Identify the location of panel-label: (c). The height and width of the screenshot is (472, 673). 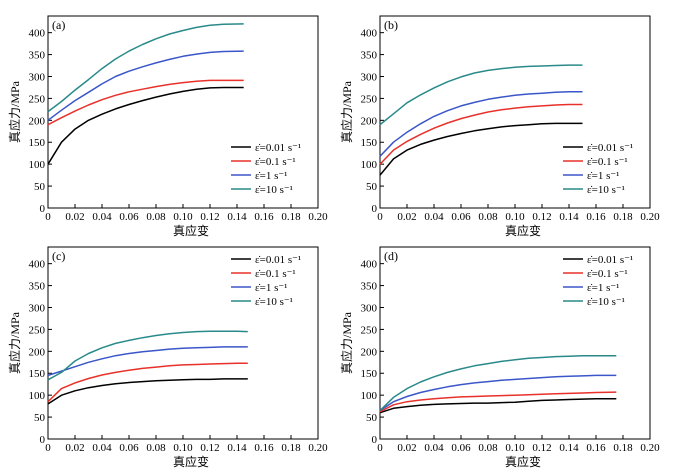
(58, 256).